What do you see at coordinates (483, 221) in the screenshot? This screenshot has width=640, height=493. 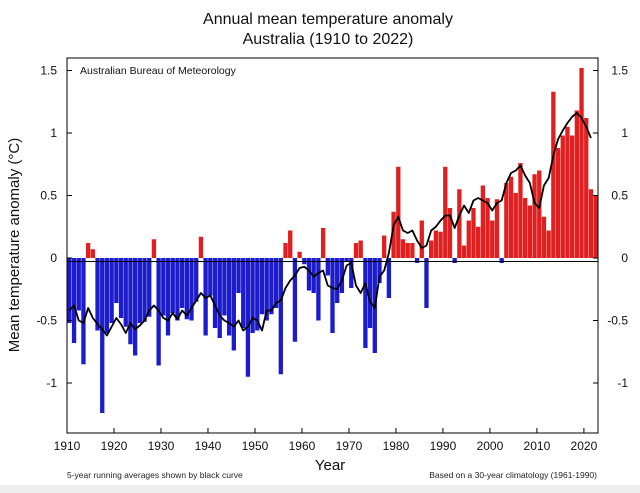 I see `bar-1998` at bounding box center [483, 221].